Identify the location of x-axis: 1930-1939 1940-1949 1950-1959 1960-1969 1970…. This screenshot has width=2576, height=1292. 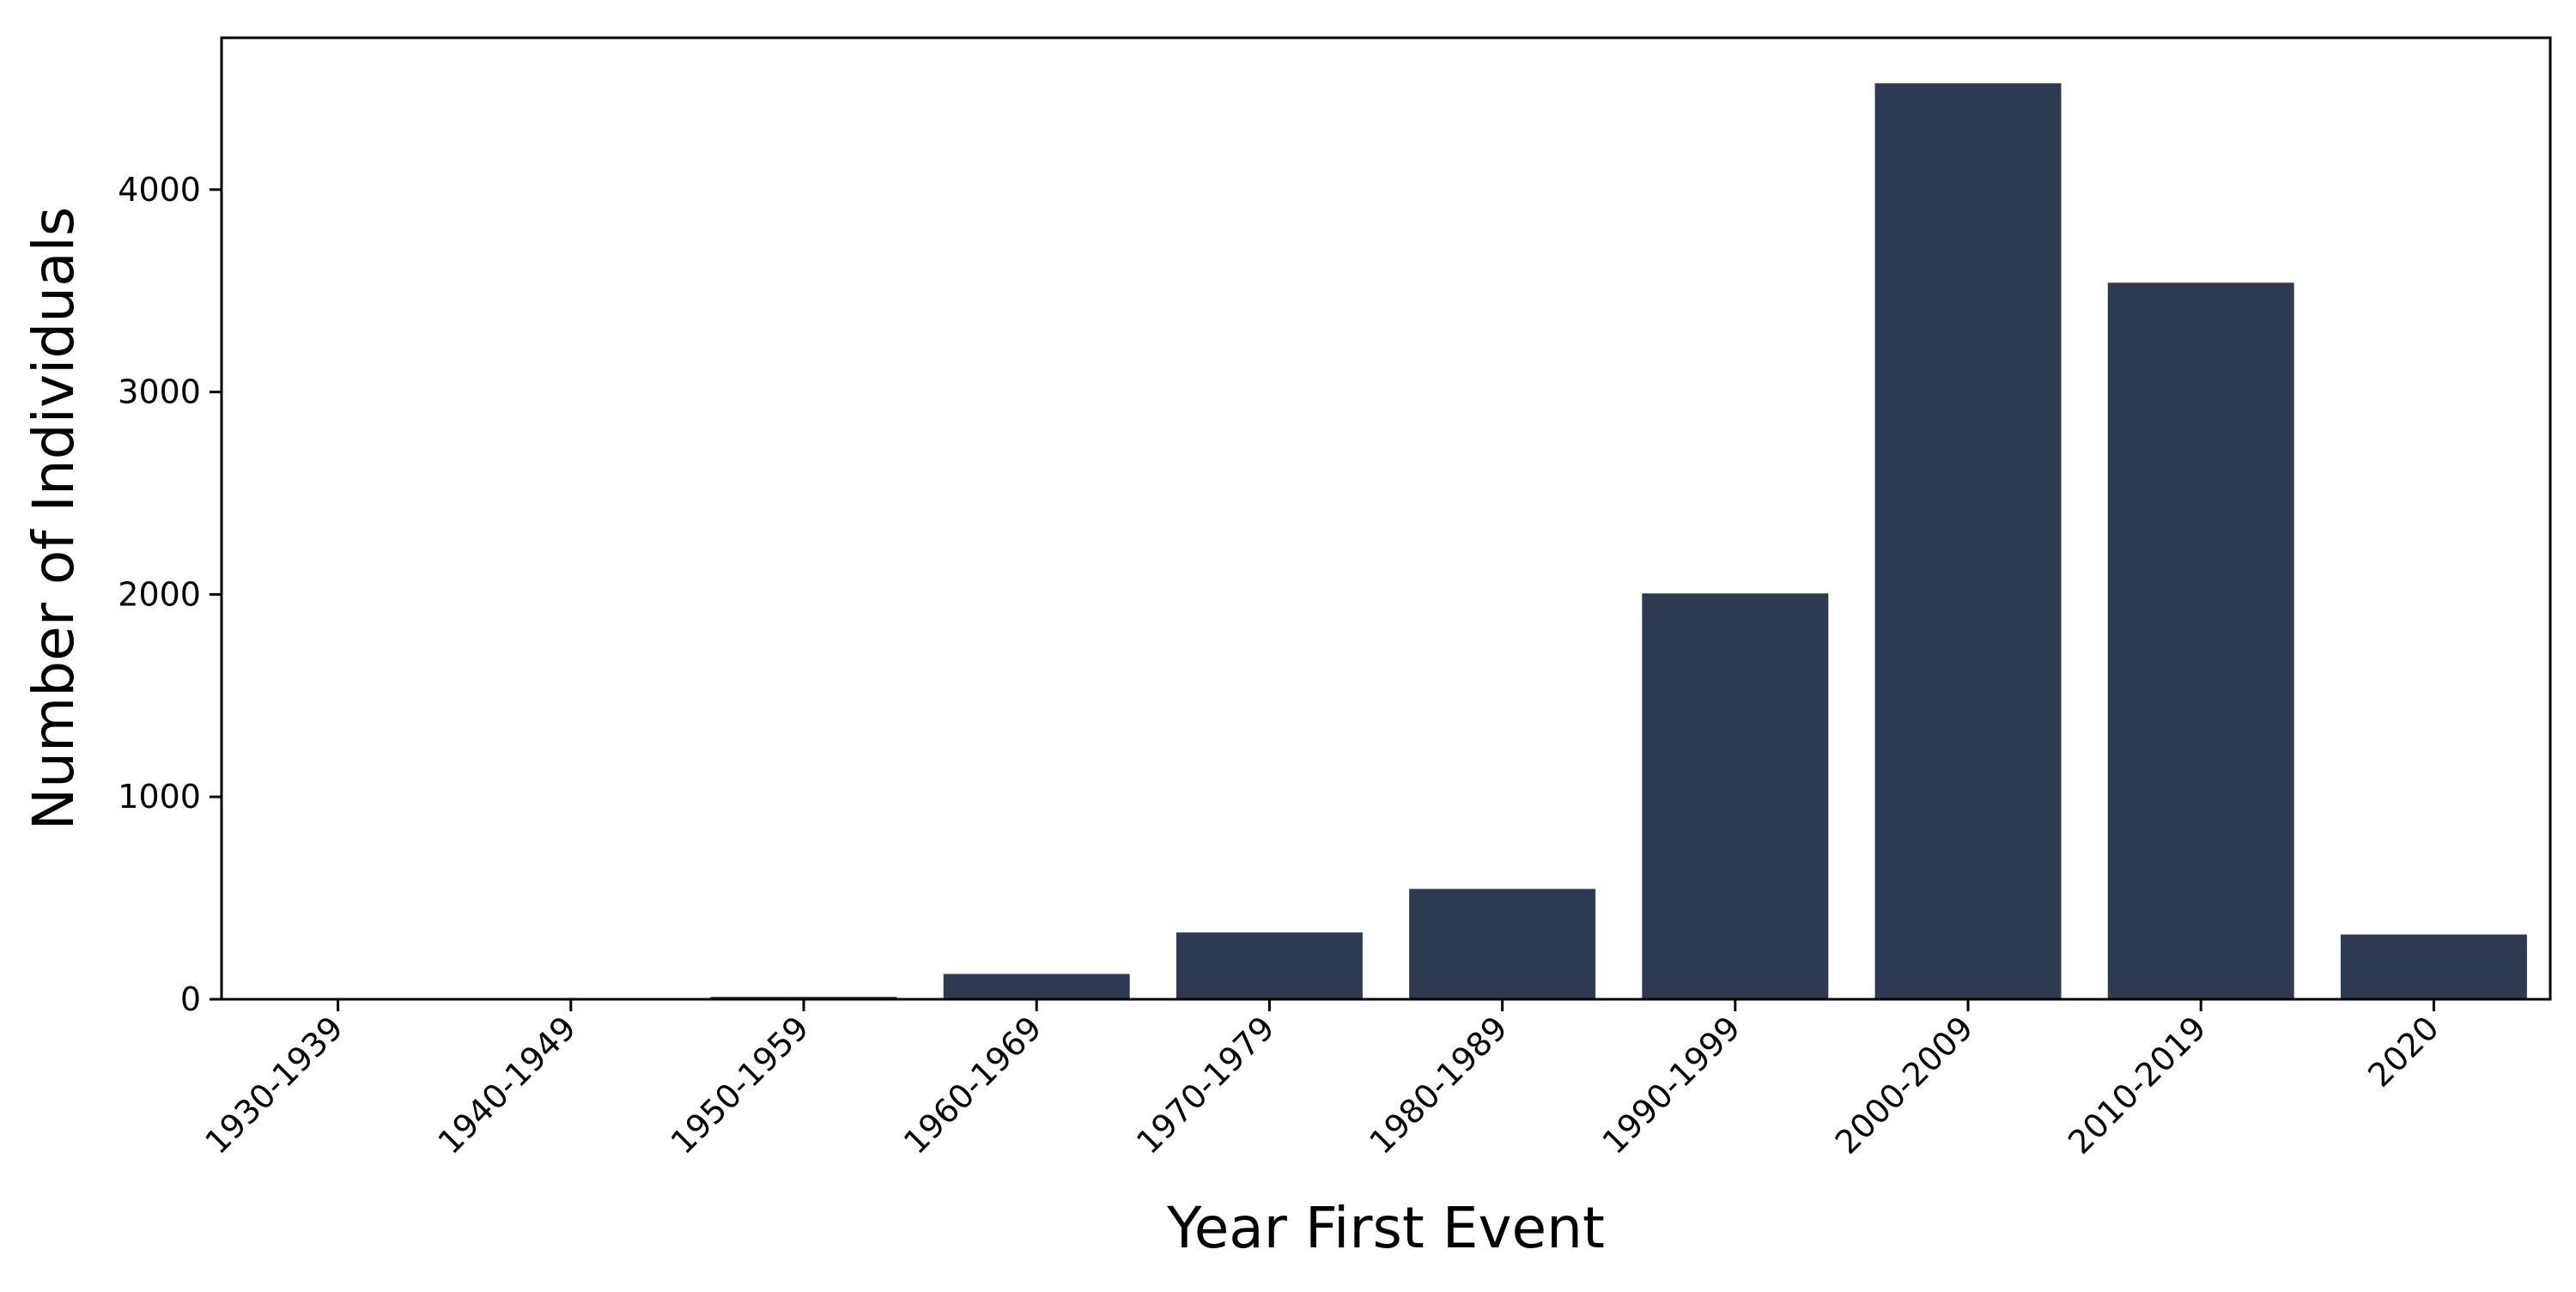
(1321, 1080).